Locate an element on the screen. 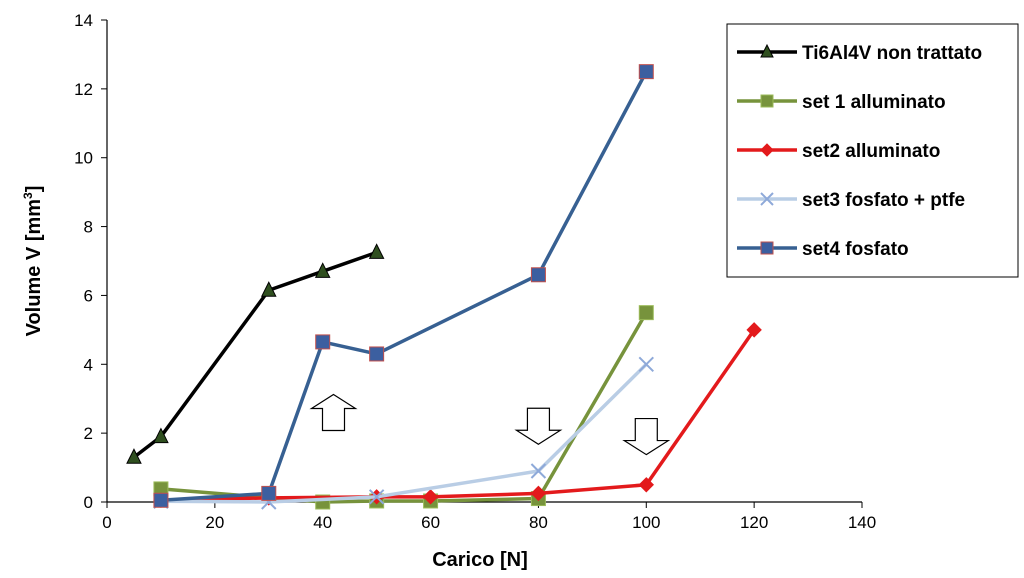  legend-label: Ti6Al4V non trattato is located at coordinates (892, 53).